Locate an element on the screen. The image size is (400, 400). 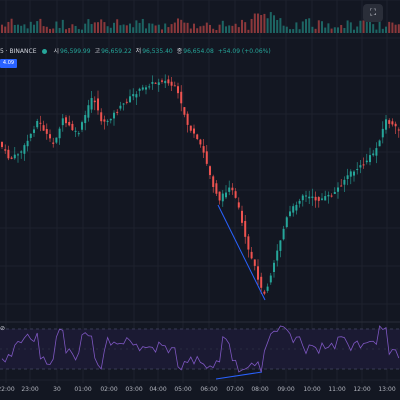
time-axis-label: 09:00 is located at coordinates (286, 389).